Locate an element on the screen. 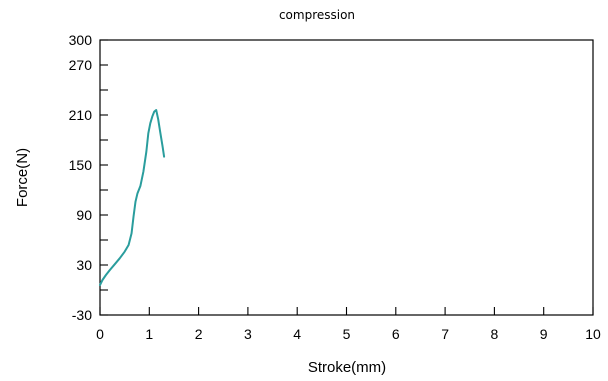  x-tick-label: 7 is located at coordinates (445, 334).